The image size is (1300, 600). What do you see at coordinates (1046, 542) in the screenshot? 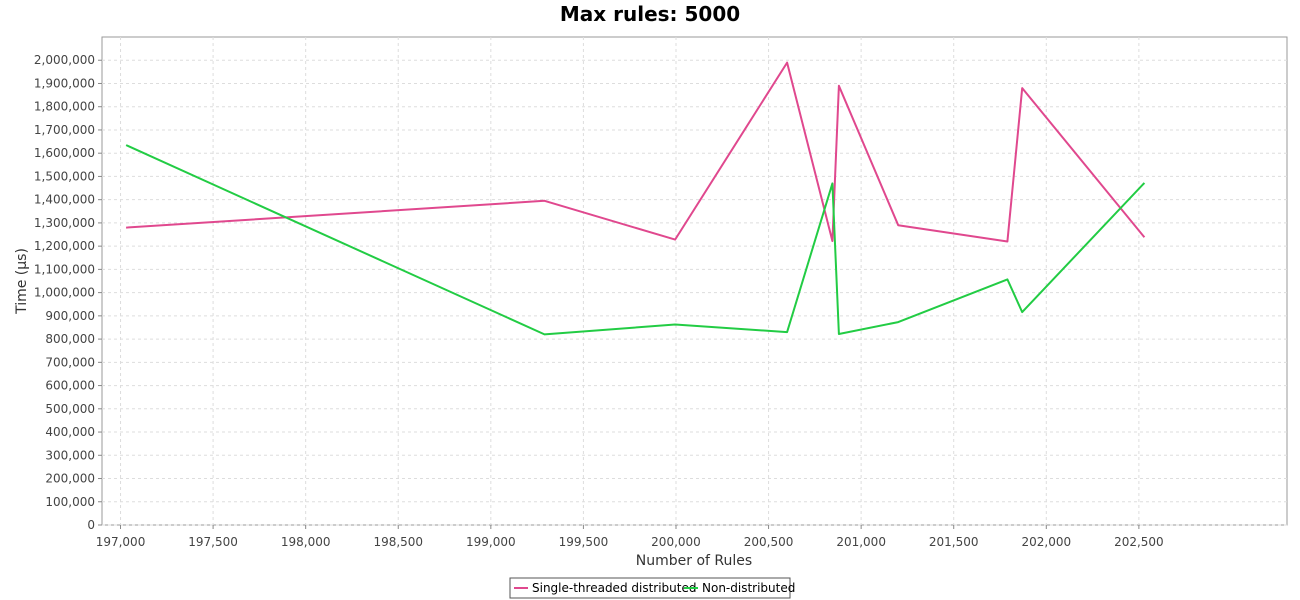
I see `x-tick-label: 202,000` at bounding box center [1046, 542].